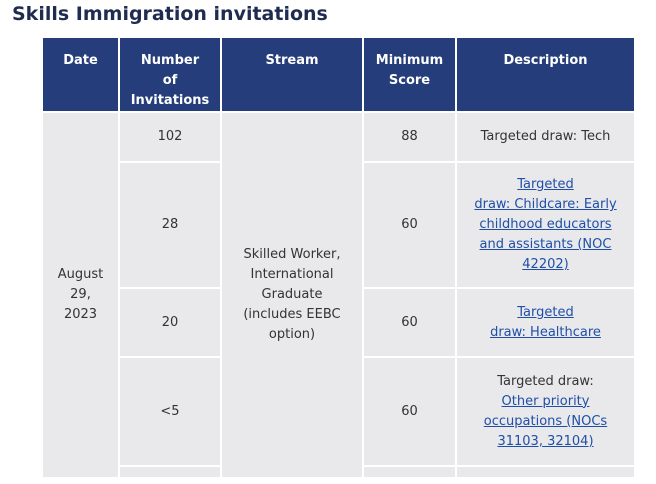 The width and height of the screenshot is (656, 484). What do you see at coordinates (409, 74) in the screenshot?
I see `header-minimum-score: Minimum Score` at bounding box center [409, 74].